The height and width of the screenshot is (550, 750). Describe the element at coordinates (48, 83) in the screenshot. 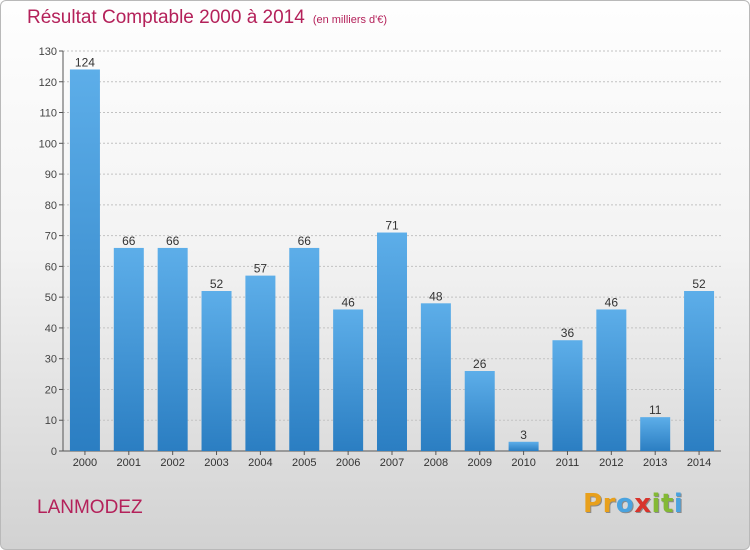

I see `y-tick-label: 120` at that location.